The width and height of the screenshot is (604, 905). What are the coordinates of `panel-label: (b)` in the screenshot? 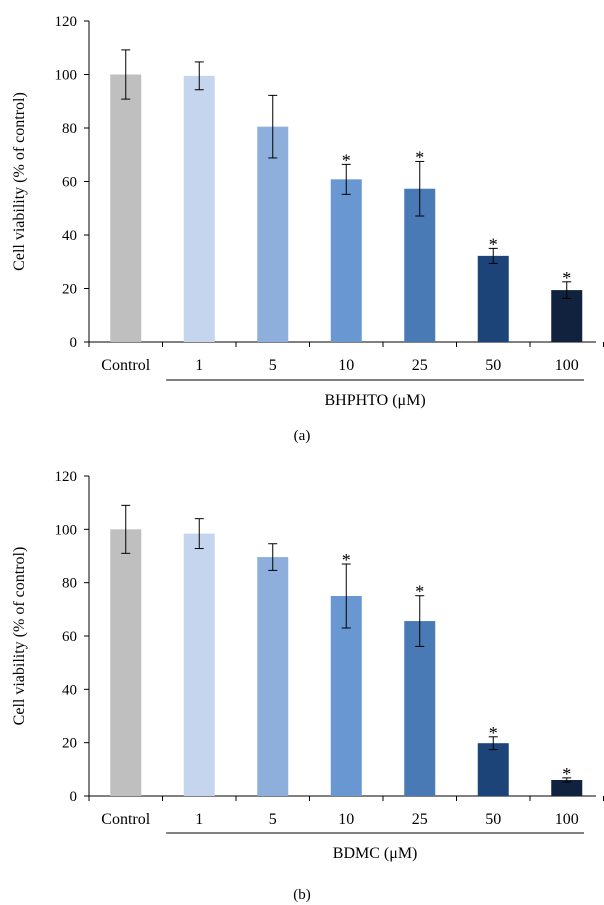 It's located at (302, 895).